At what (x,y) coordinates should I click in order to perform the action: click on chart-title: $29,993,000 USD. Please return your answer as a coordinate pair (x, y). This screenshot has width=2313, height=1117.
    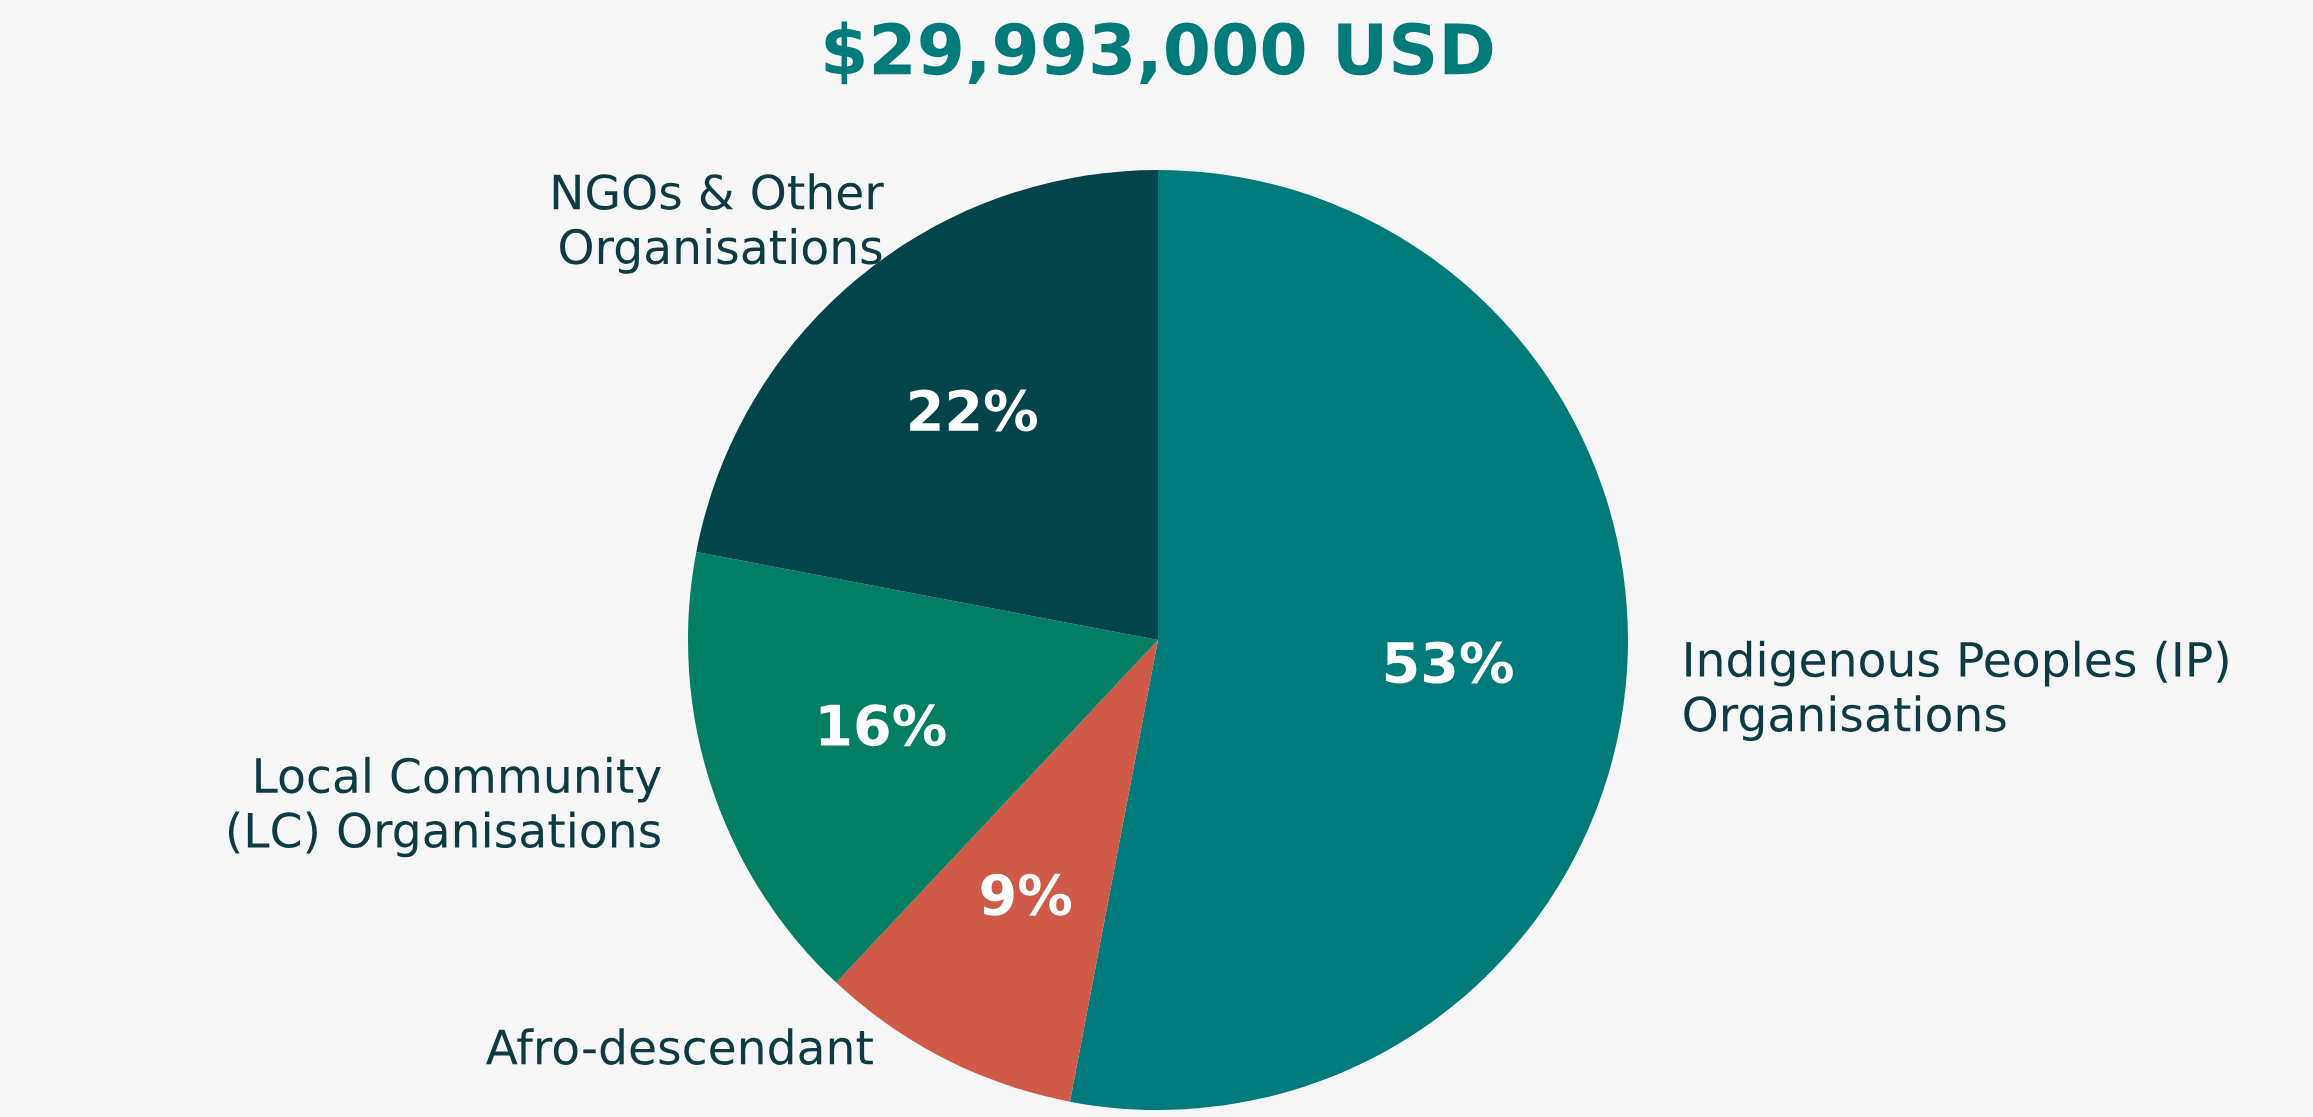
    Looking at the image, I should click on (1159, 53).